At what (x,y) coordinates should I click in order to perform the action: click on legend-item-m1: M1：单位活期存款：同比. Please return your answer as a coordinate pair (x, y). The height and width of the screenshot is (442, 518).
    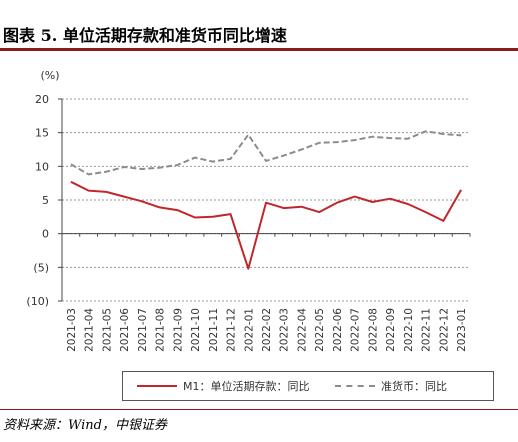
    Looking at the image, I should click on (223, 386).